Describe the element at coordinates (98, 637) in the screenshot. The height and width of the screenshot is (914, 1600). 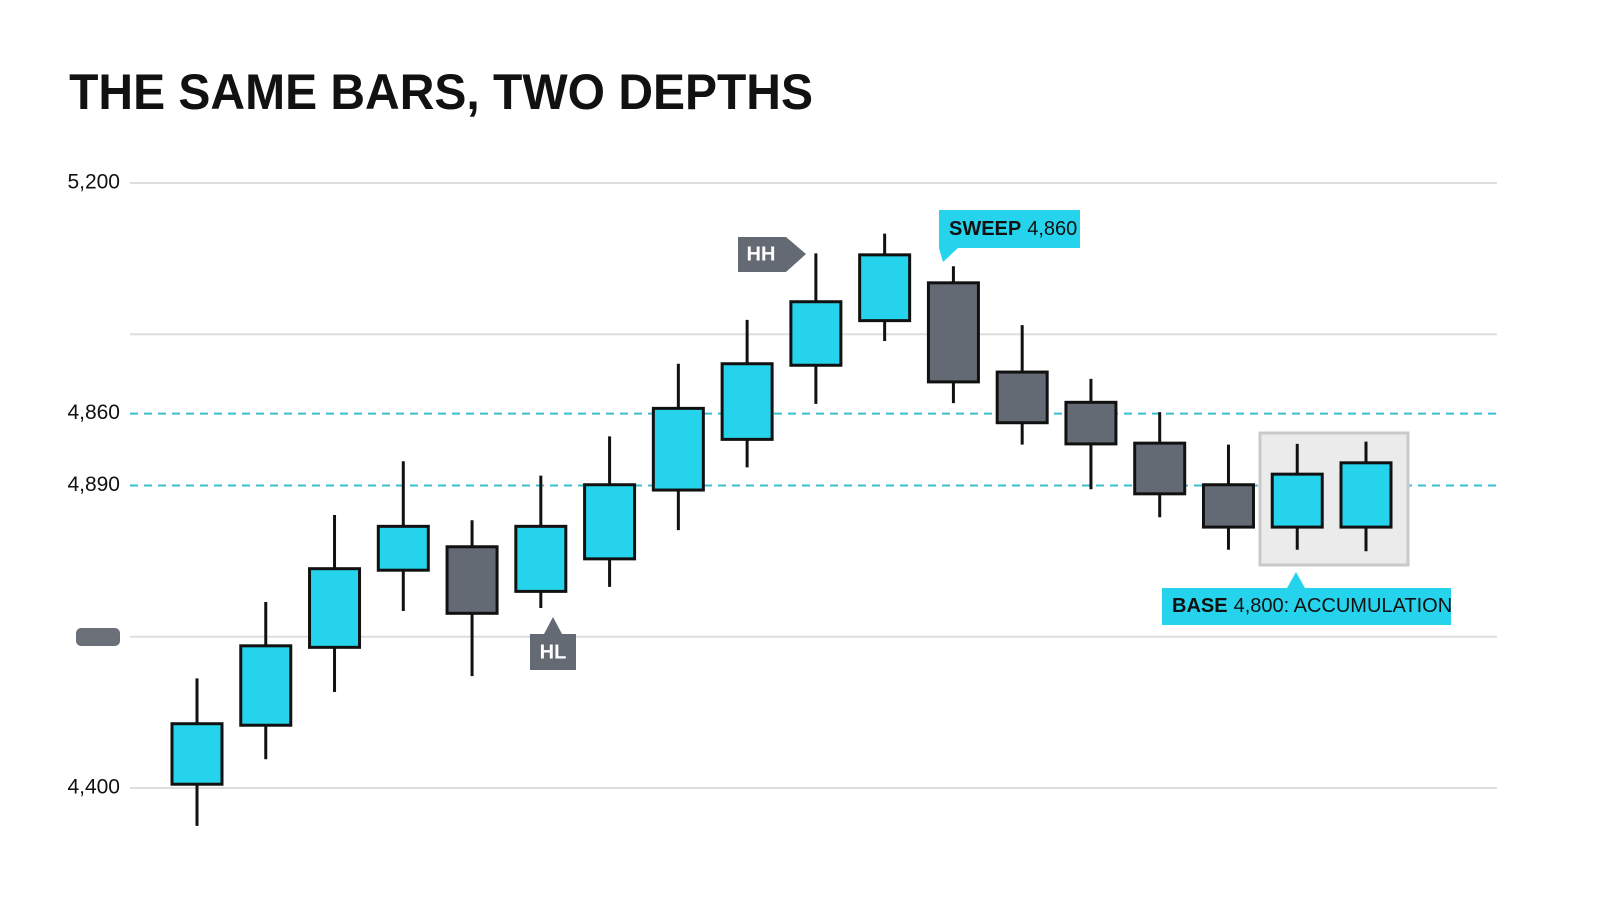
I see `hidden-tick-label` at that location.